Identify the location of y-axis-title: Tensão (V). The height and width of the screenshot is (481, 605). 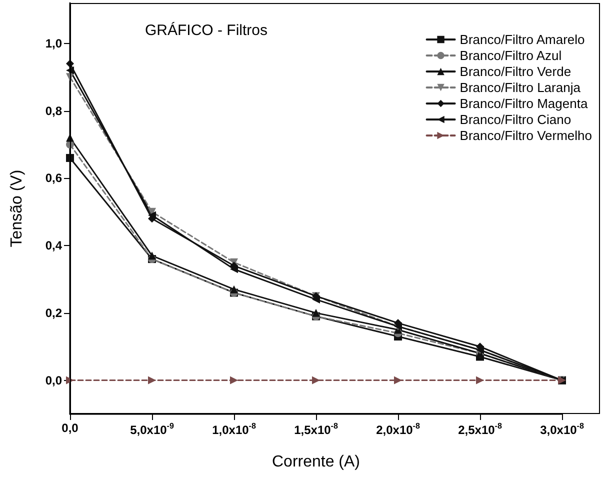
(17, 209).